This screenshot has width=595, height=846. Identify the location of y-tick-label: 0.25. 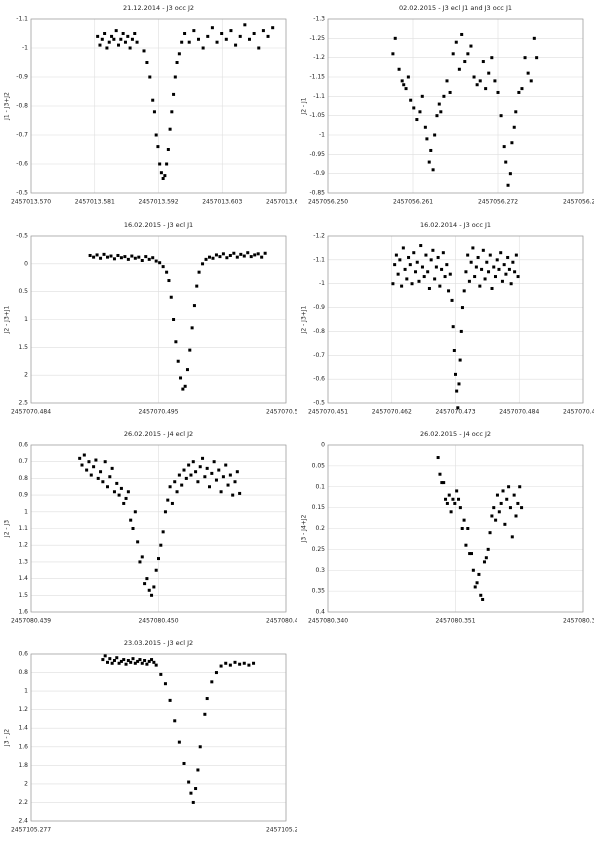
(319, 549).